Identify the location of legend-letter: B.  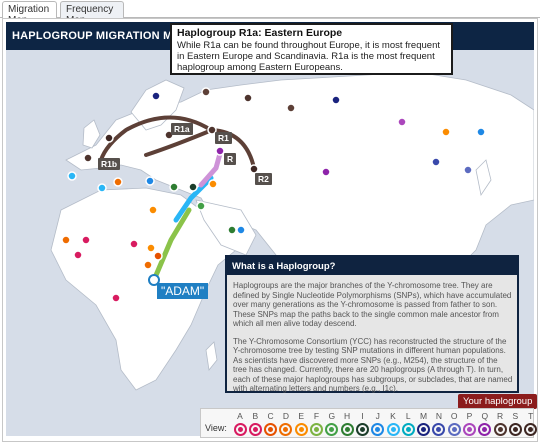
(255, 416).